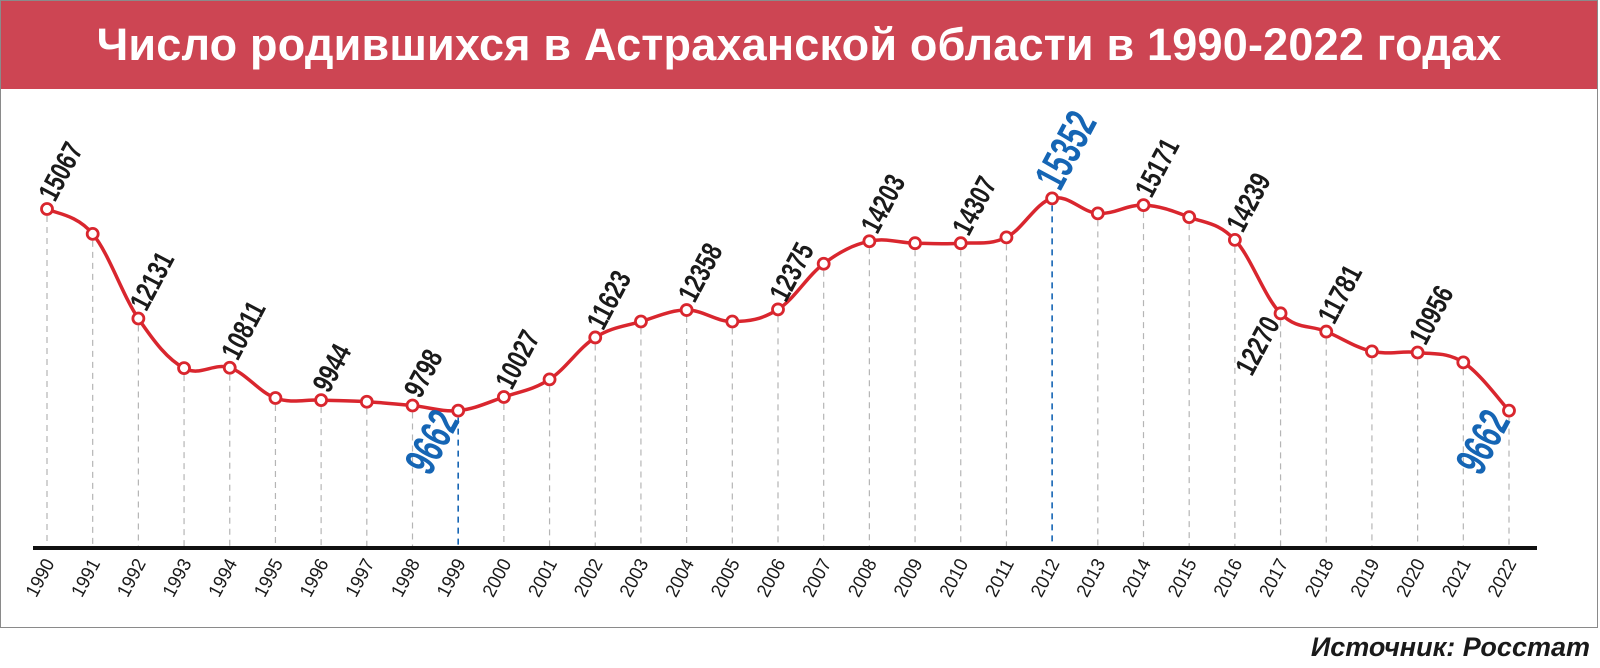 Image resolution: width=1600 pixels, height=668 pixels. Describe the element at coordinates (778, 309) in the screenshot. I see `data-point-2006` at that location.